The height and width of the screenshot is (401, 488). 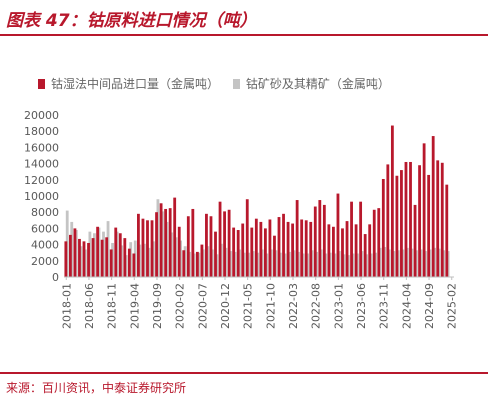 What do you see at coordinates (134, 306) in the screenshot?
I see `x-tick-label: 2019-04` at bounding box center [134, 306].